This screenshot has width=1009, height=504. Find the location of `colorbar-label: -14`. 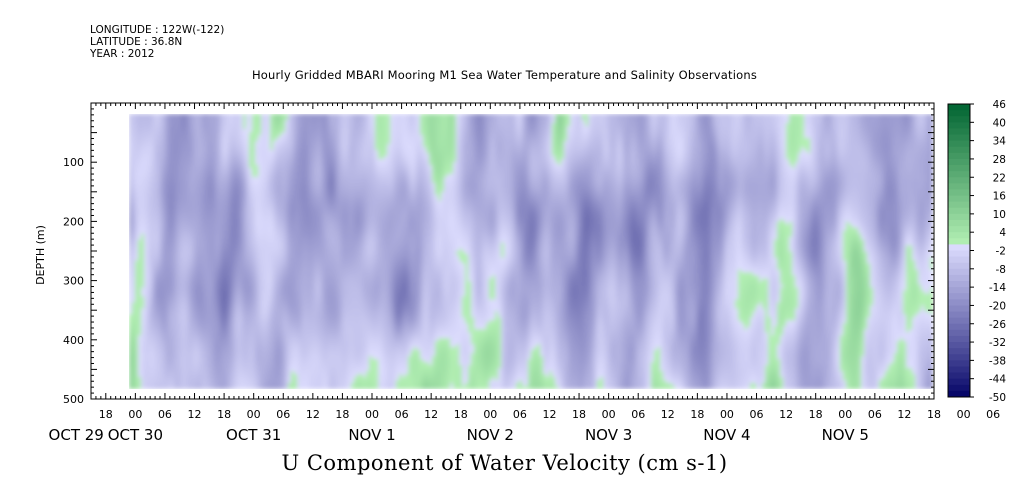

colorbar-label: -14 is located at coordinates (997, 288).